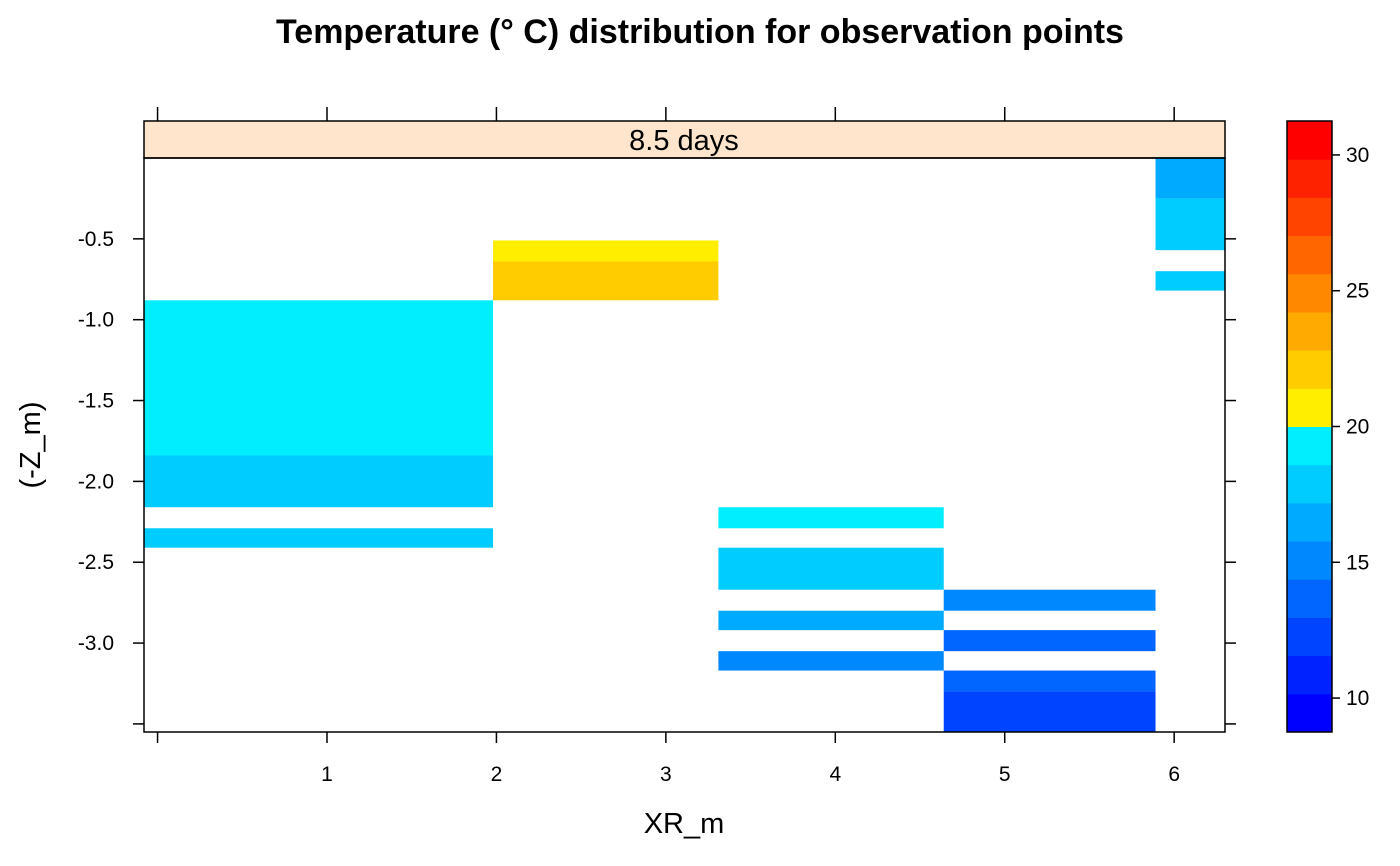  What do you see at coordinates (96, 320) in the screenshot?
I see `y-tick-label: -1.0` at bounding box center [96, 320].